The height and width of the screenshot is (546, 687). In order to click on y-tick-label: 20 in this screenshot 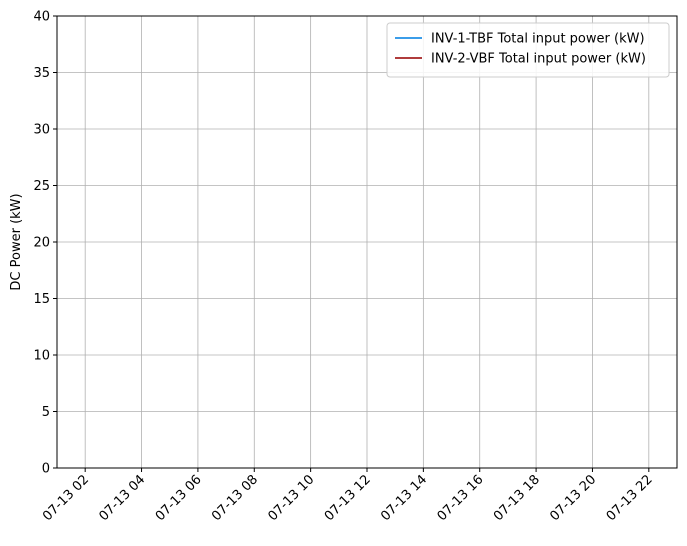, I will do `click(41, 243)`.